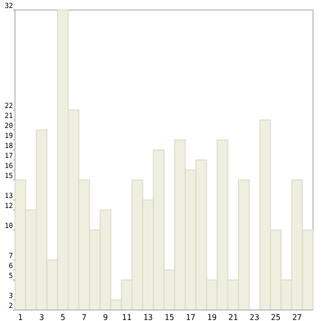  Describe the element at coordinates (297, 317) in the screenshot. I see `x-tick-label: 27` at that location.